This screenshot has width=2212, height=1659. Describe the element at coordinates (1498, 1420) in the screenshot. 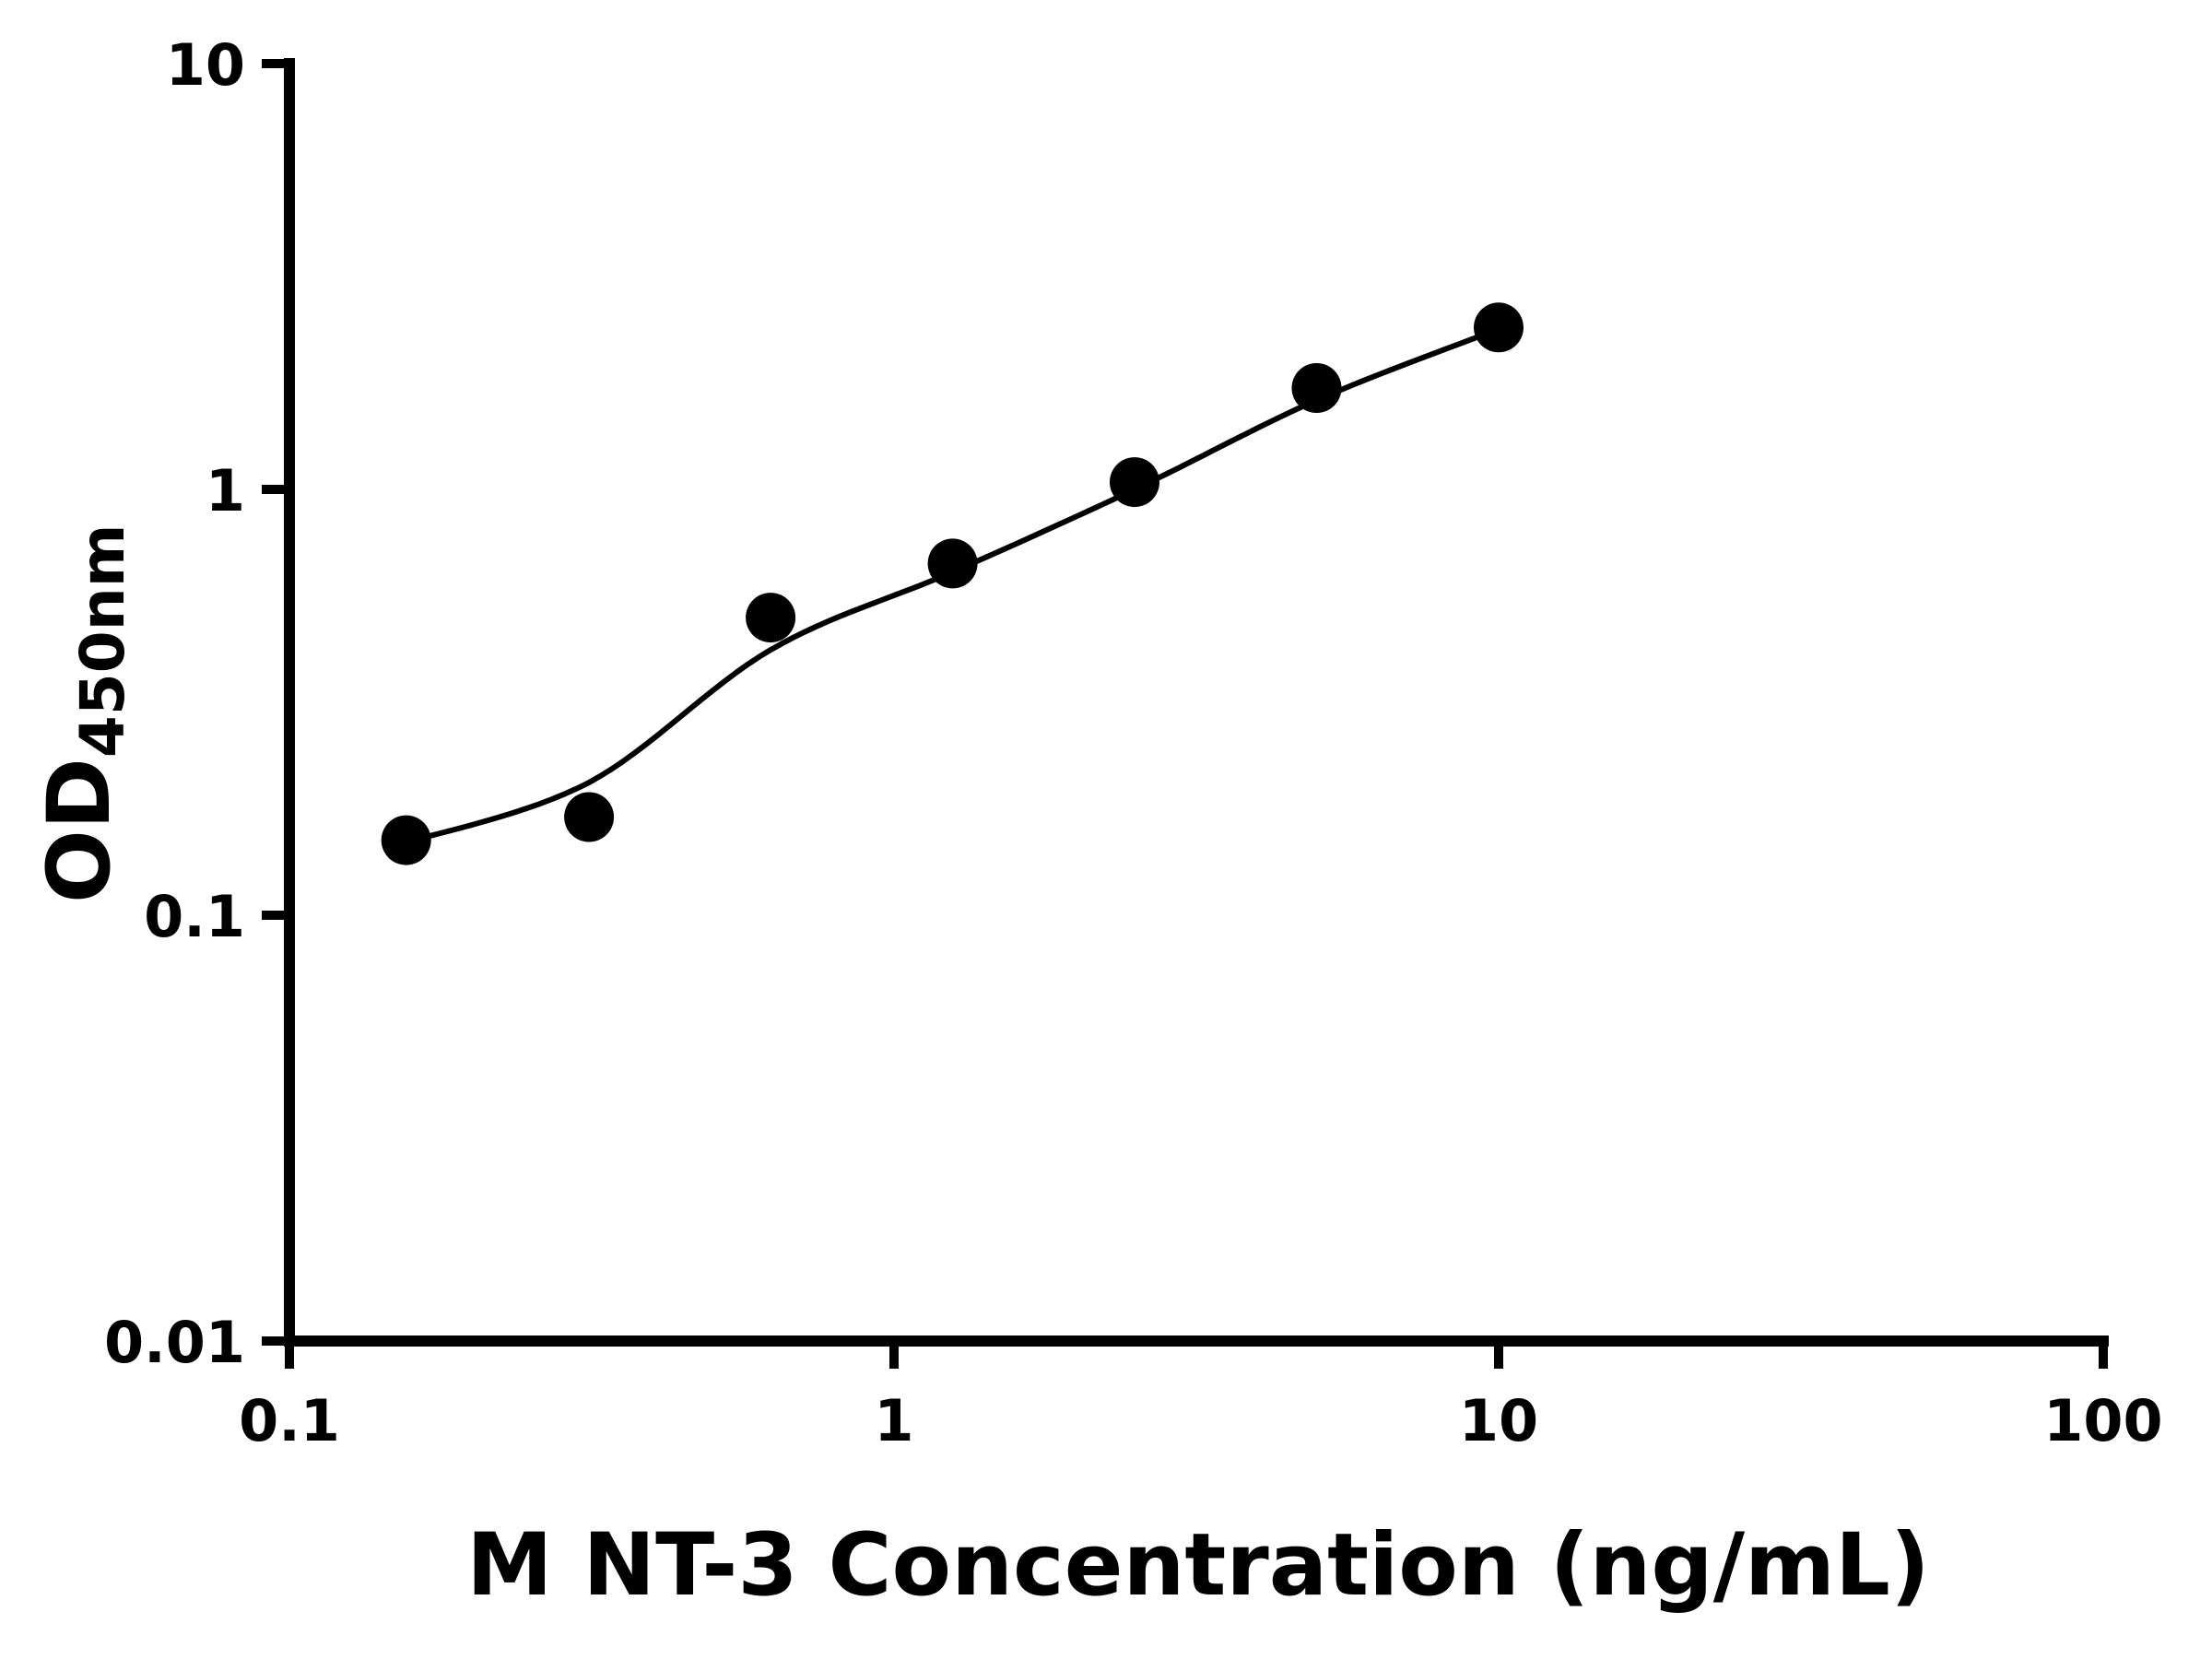

I see `x-axis-tick-label: 10` at that location.